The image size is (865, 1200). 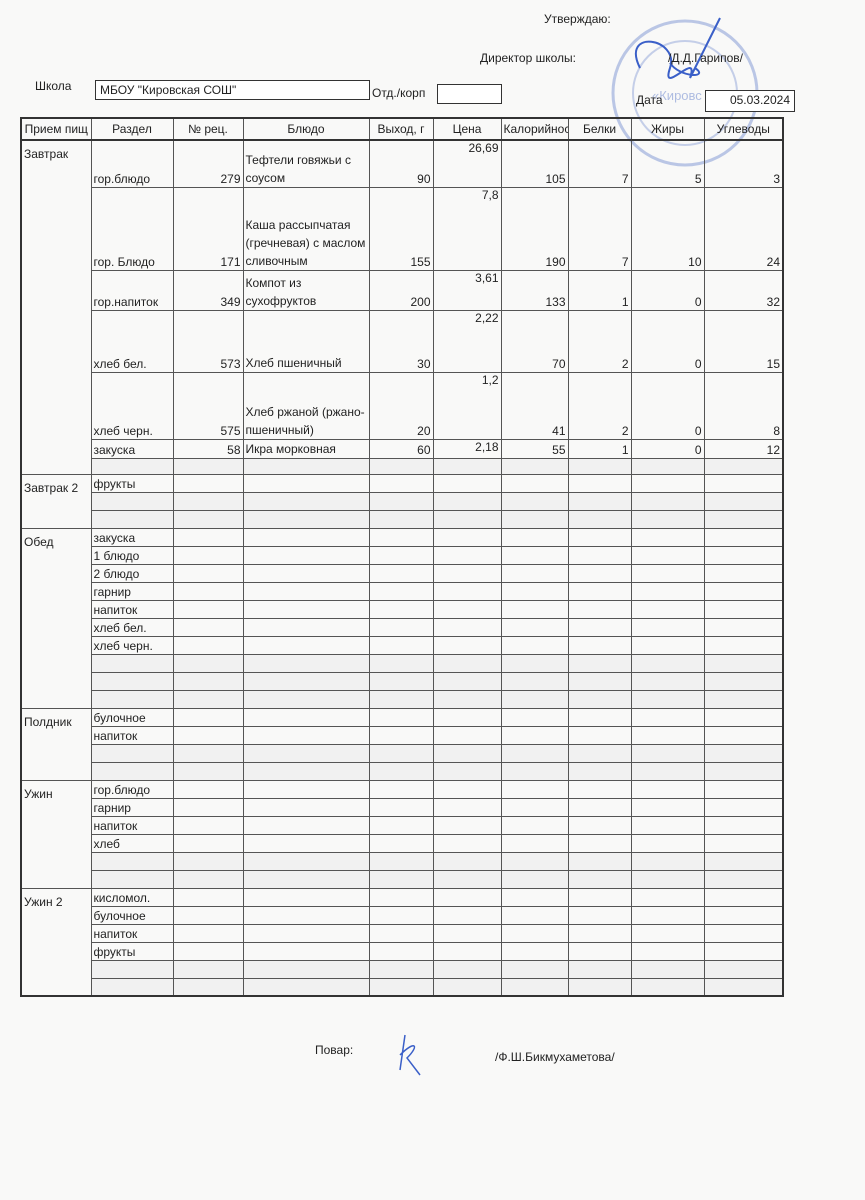 I want to click on table-row: Ужин 2 кисломол., so click(x=402, y=942).